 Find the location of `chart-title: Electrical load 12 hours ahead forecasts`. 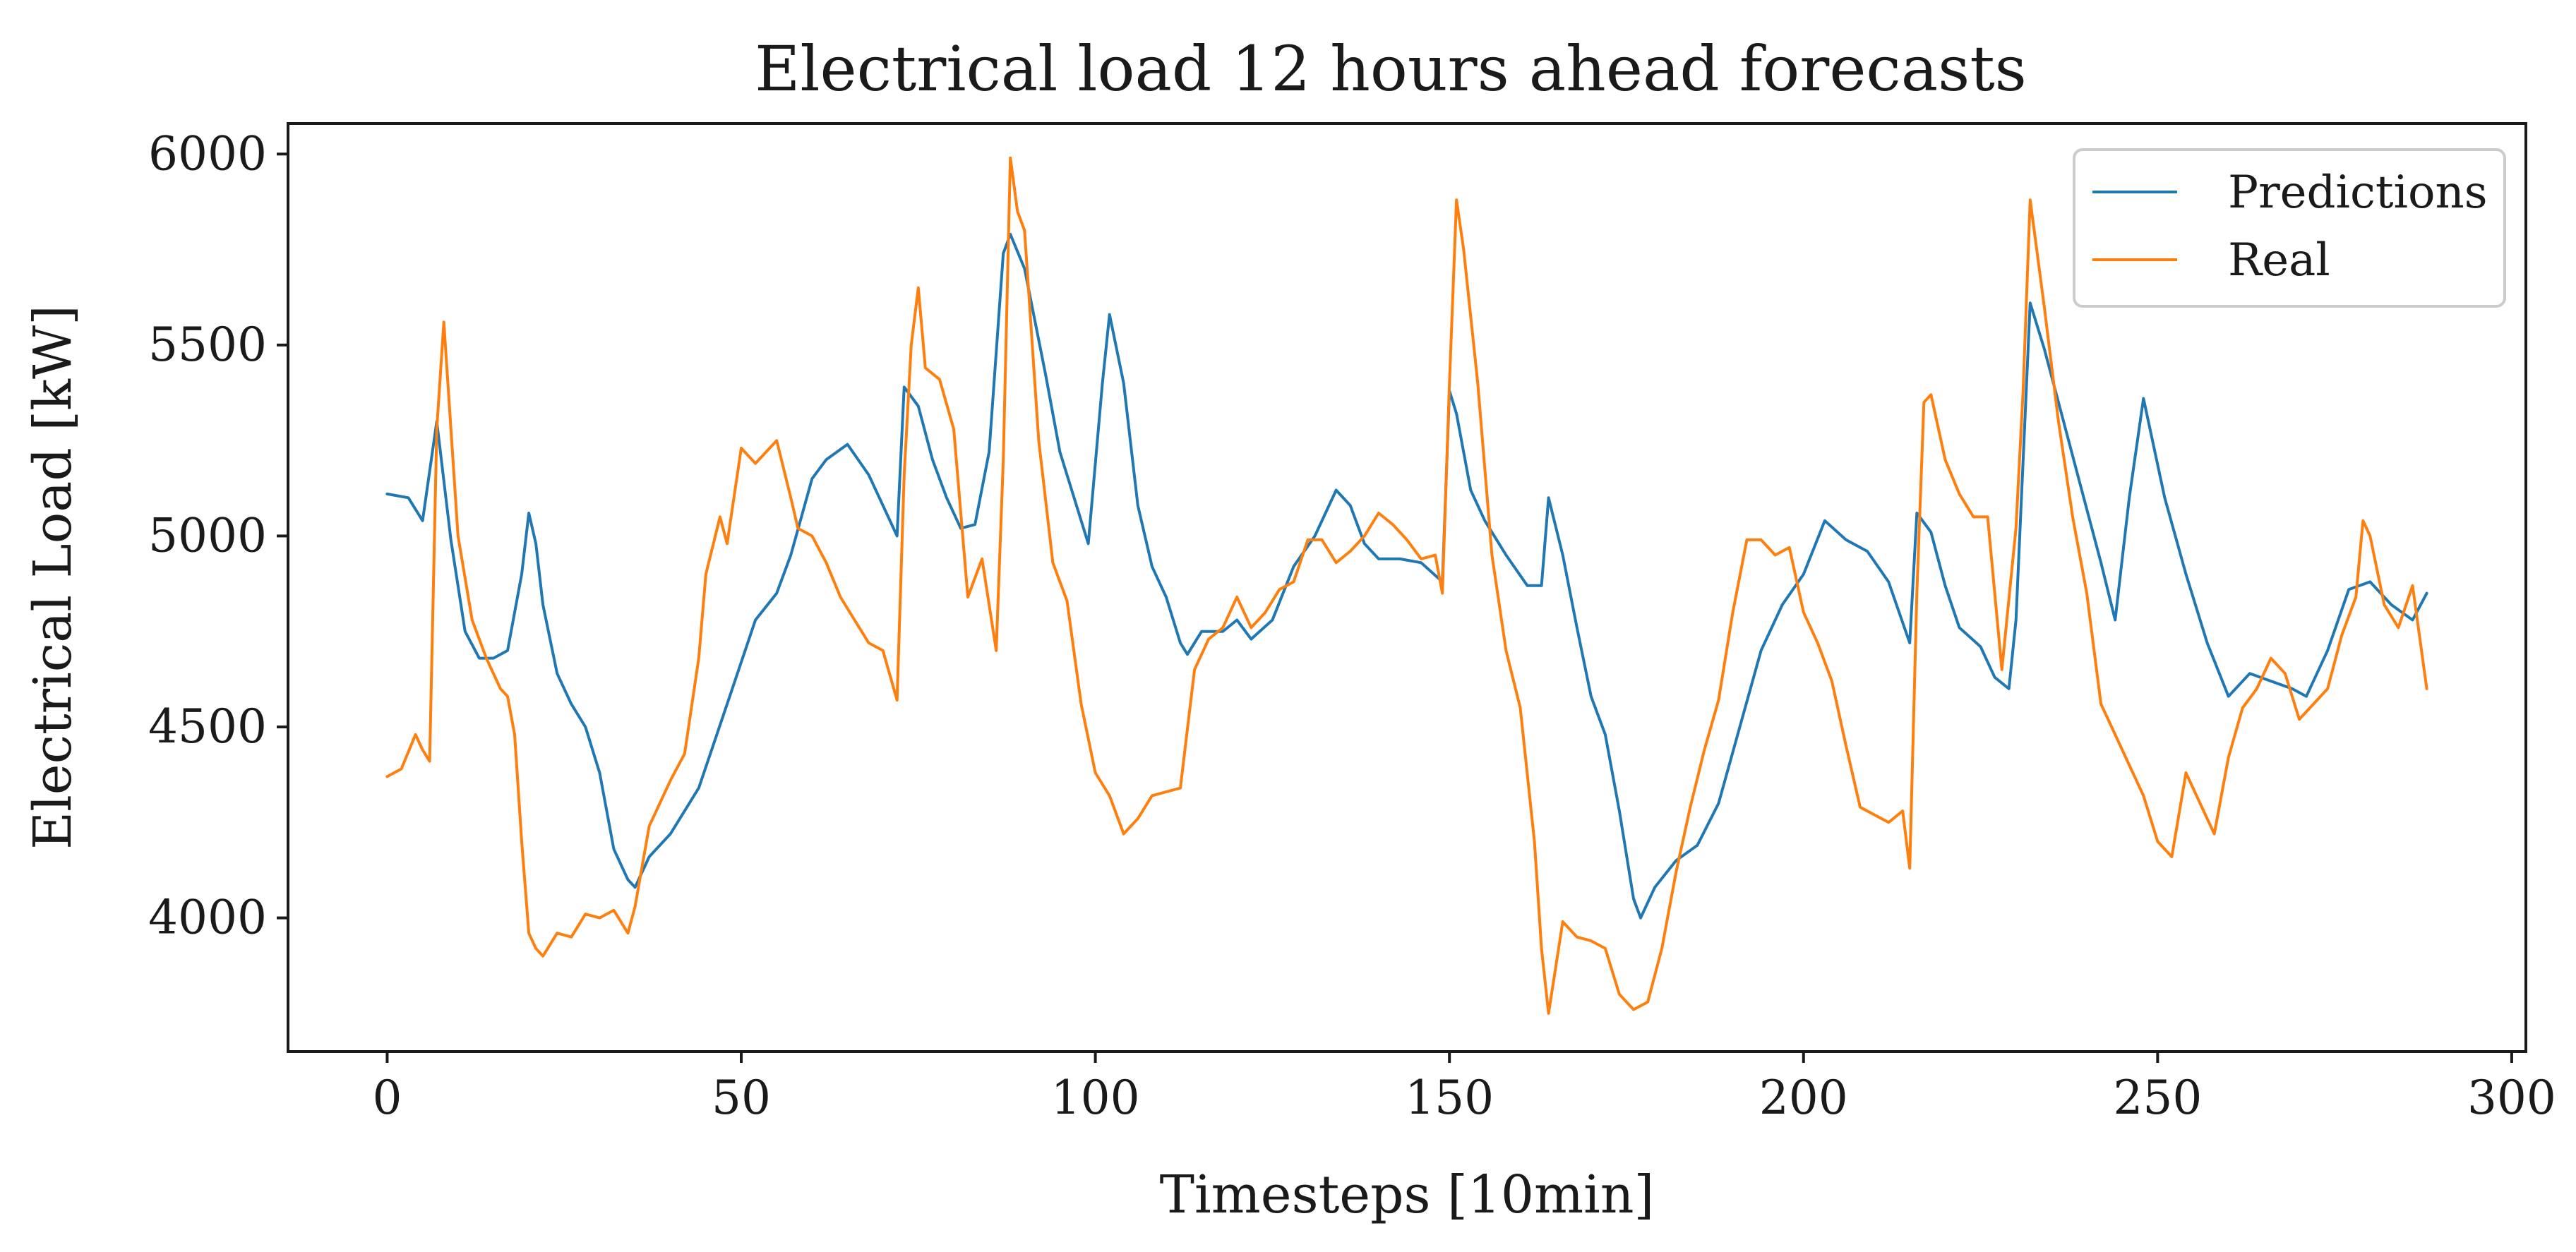

chart-title: Electrical load 12 hours ahead forecasts is located at coordinates (1391, 68).